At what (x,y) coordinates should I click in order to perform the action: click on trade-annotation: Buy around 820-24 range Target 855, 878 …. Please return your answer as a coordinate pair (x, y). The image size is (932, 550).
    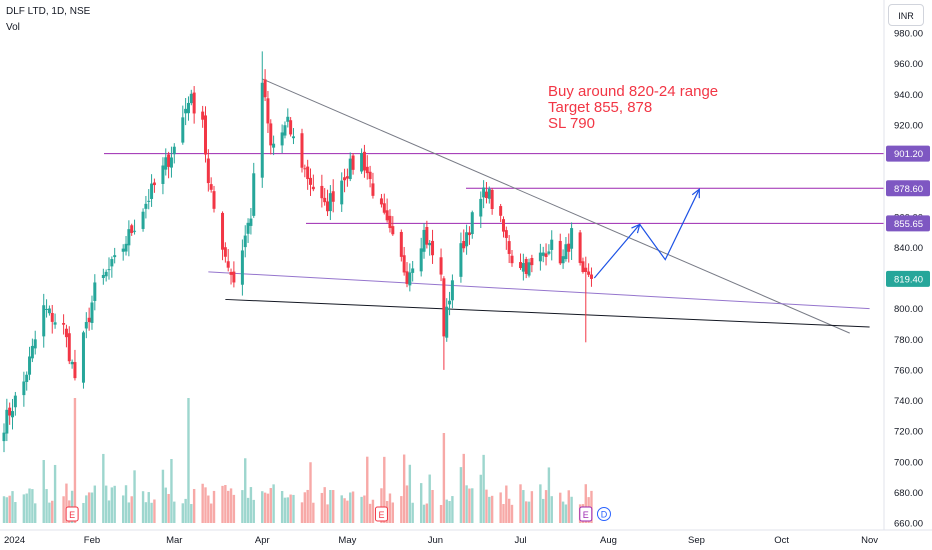
    Looking at the image, I should click on (633, 108).